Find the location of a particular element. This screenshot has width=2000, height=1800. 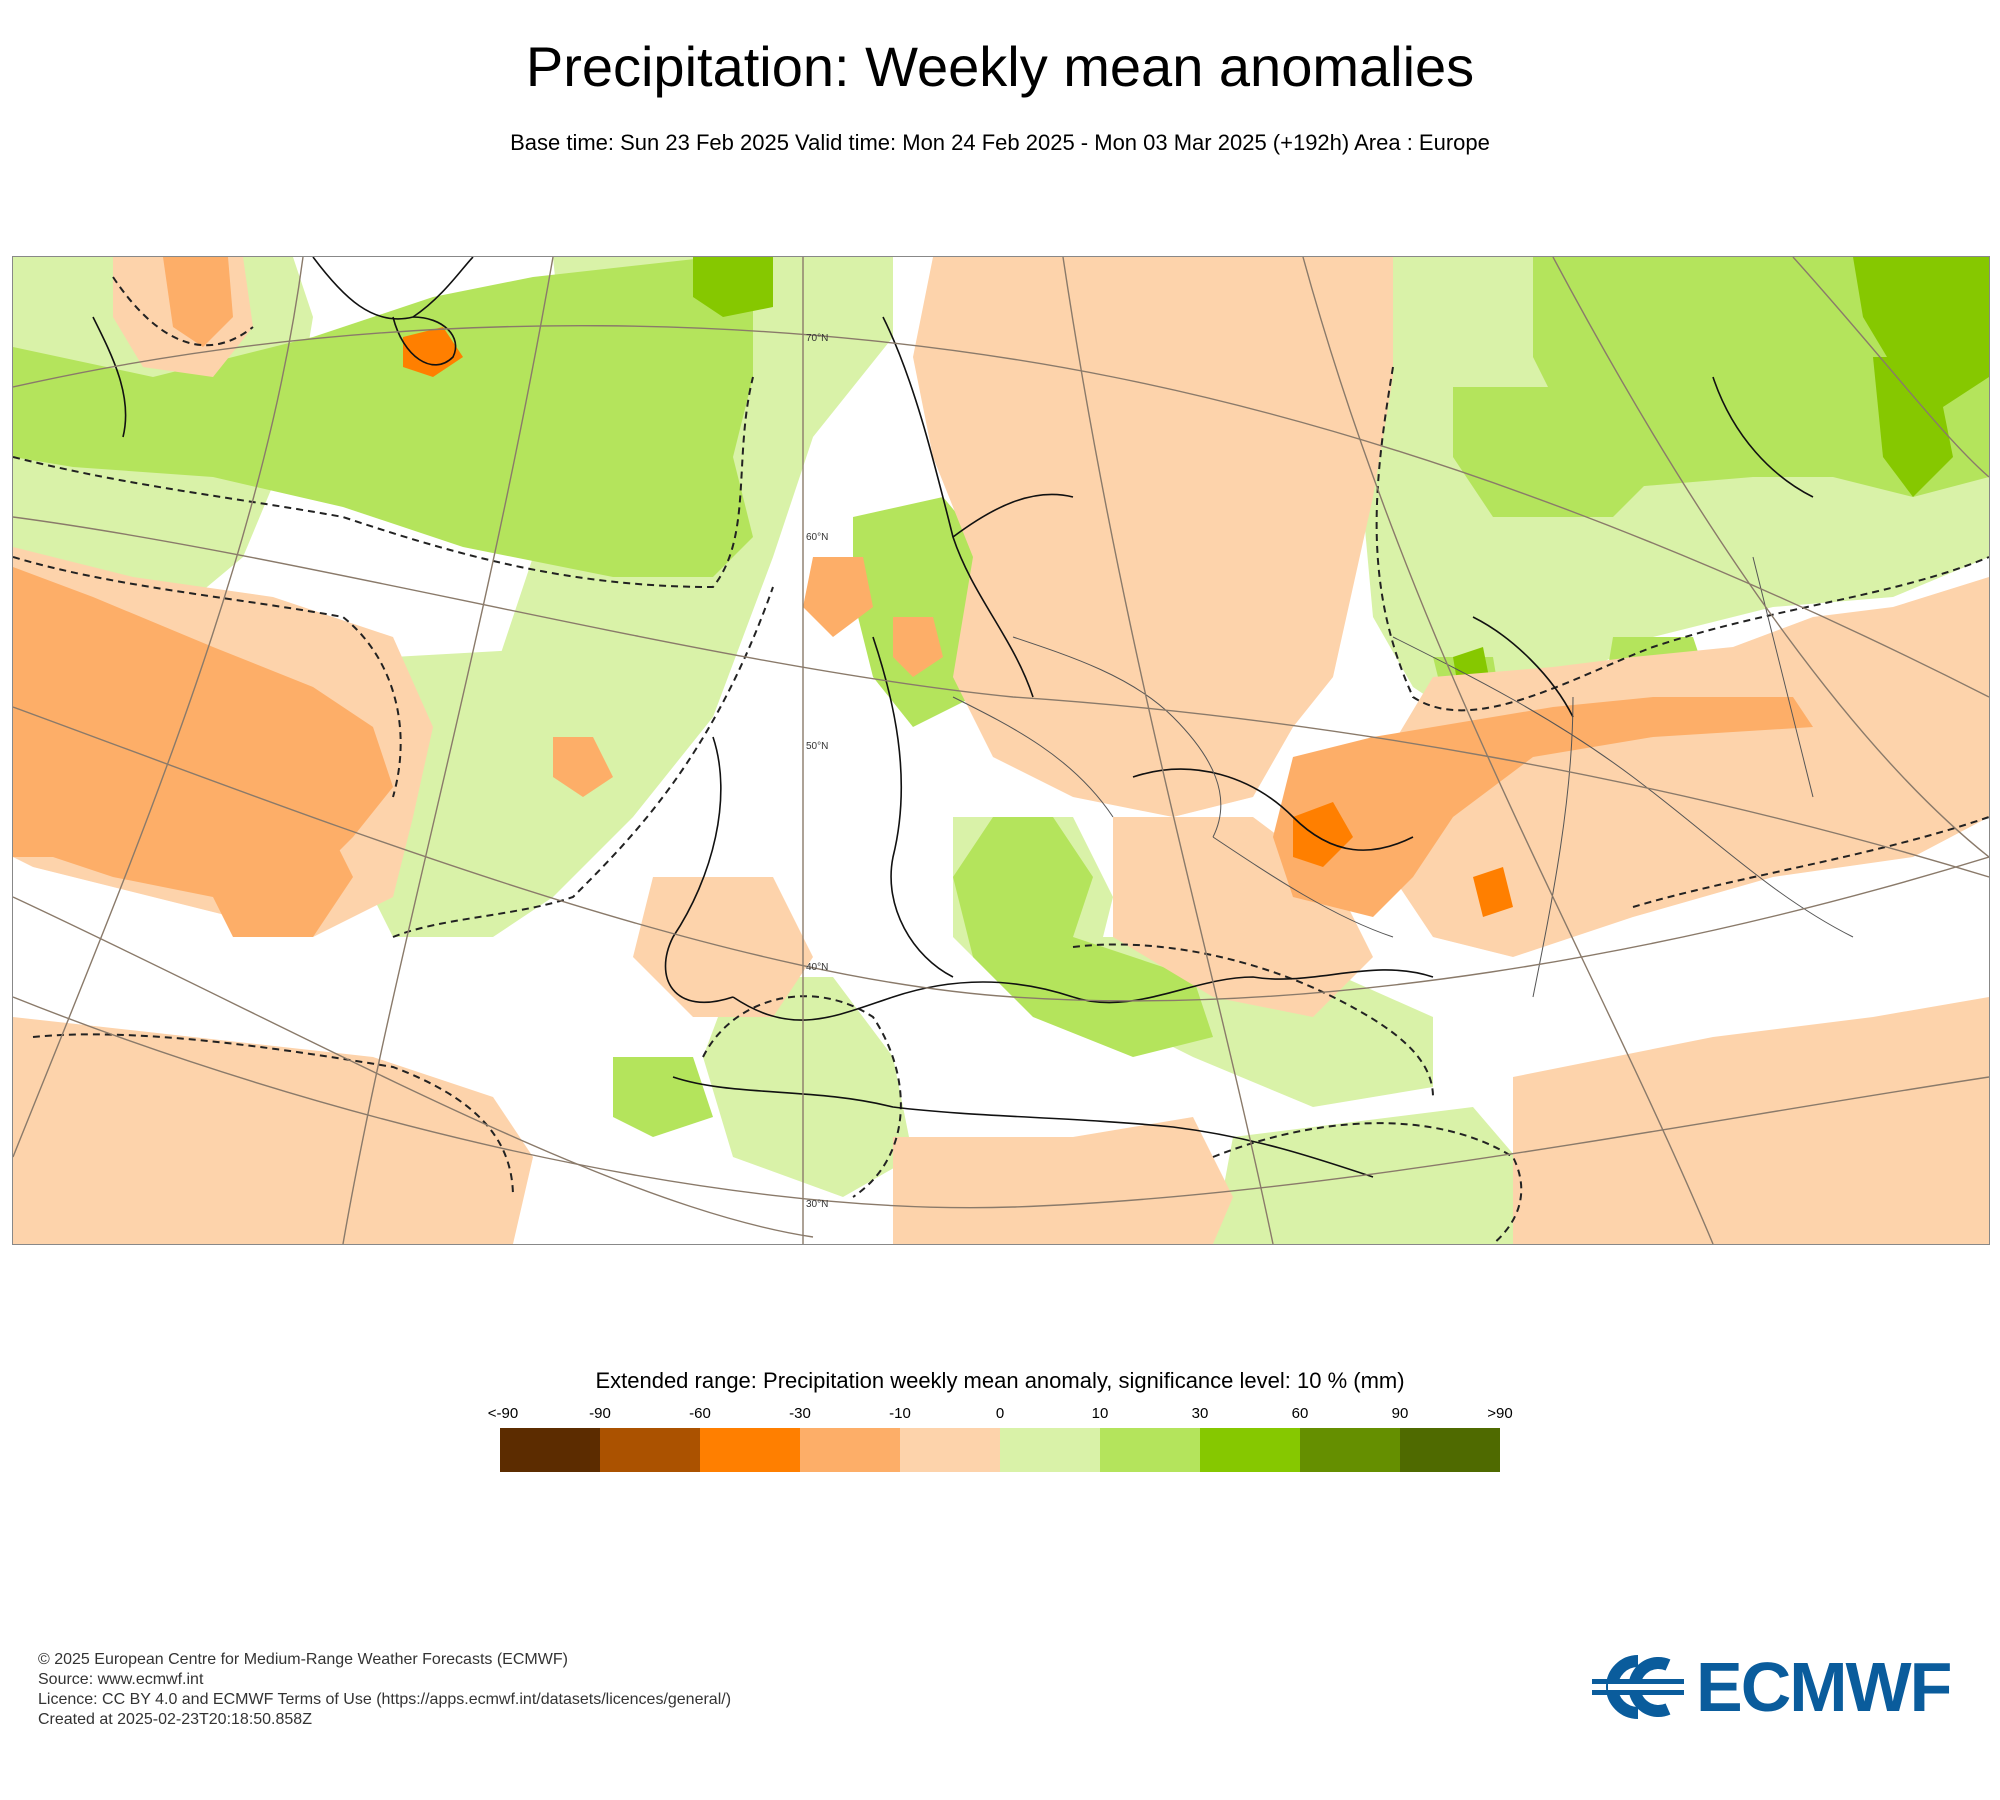

legend-labels: <-90 -90 -60 -30 -10 0 10 30 60 90 >90 is located at coordinates (1000, 1415).